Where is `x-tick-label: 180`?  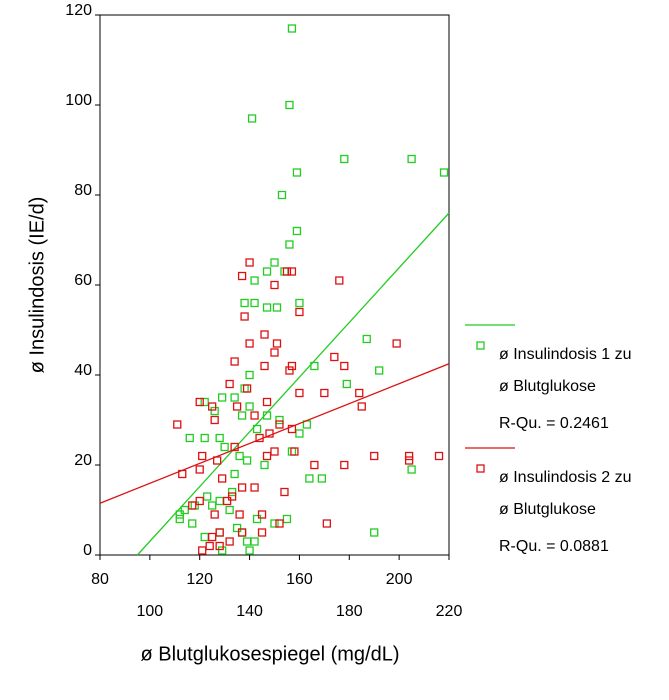
x-tick-label: 180 is located at coordinates (349, 611).